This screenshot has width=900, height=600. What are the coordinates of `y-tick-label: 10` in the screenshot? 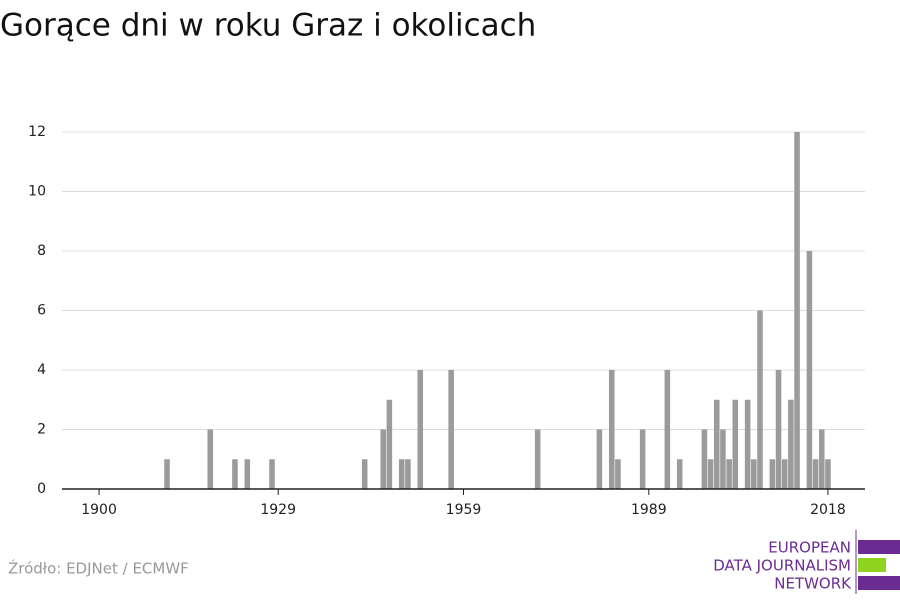 It's located at (37, 192).